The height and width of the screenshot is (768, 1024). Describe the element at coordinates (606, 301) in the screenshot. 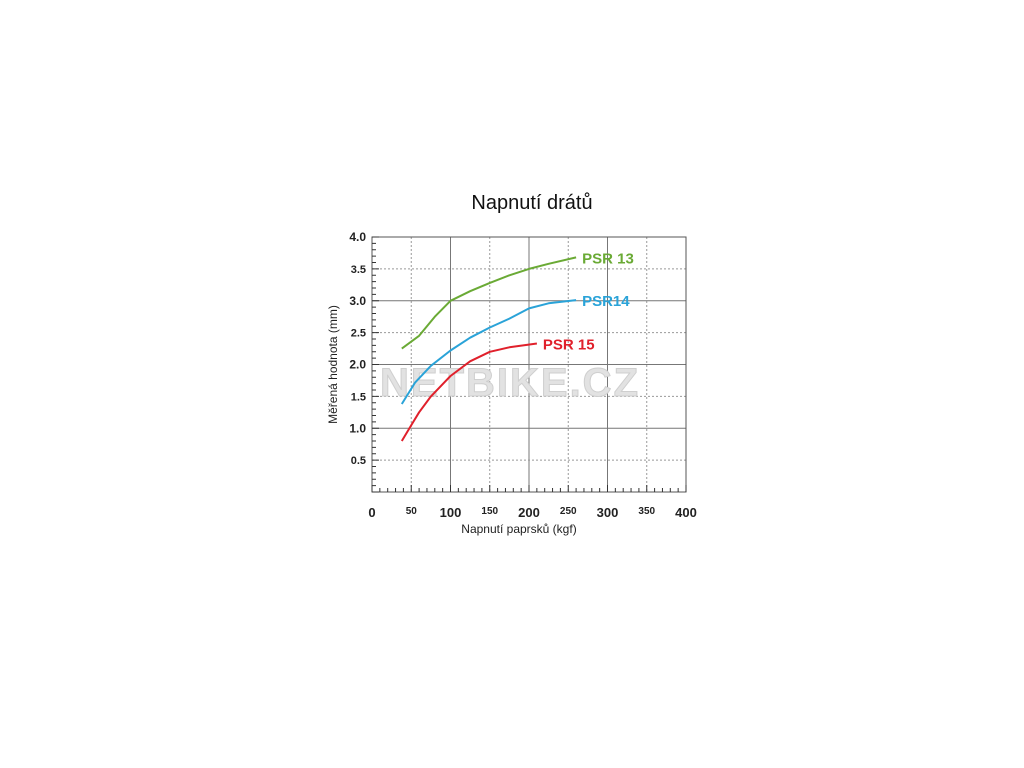

I see `series-label-psr14: PSR14` at that location.